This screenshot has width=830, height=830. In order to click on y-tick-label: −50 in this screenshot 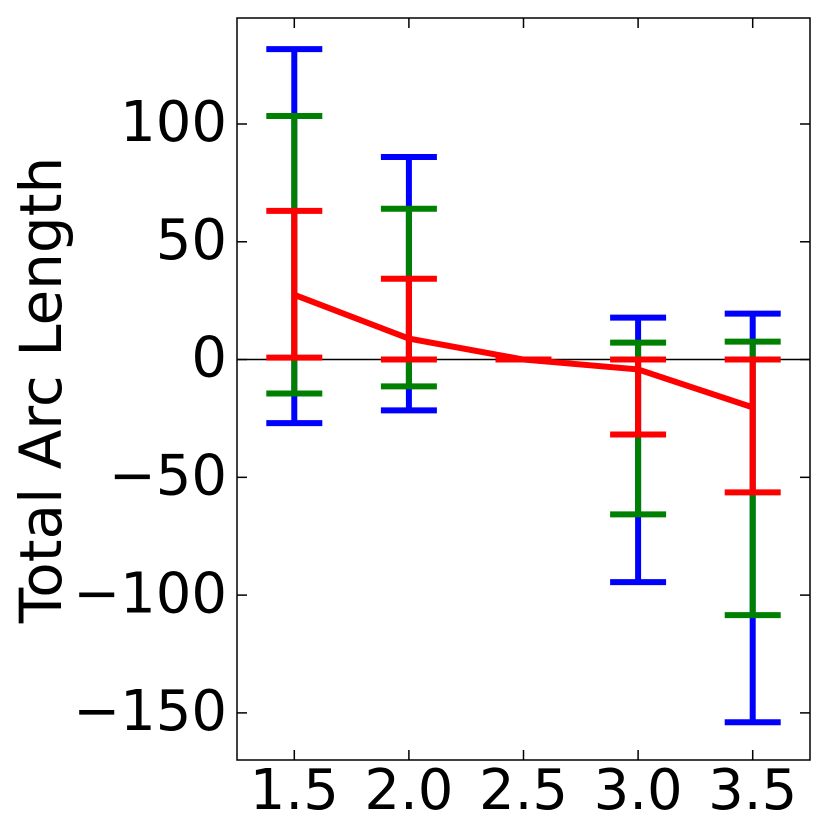, I will do `click(168, 475)`.